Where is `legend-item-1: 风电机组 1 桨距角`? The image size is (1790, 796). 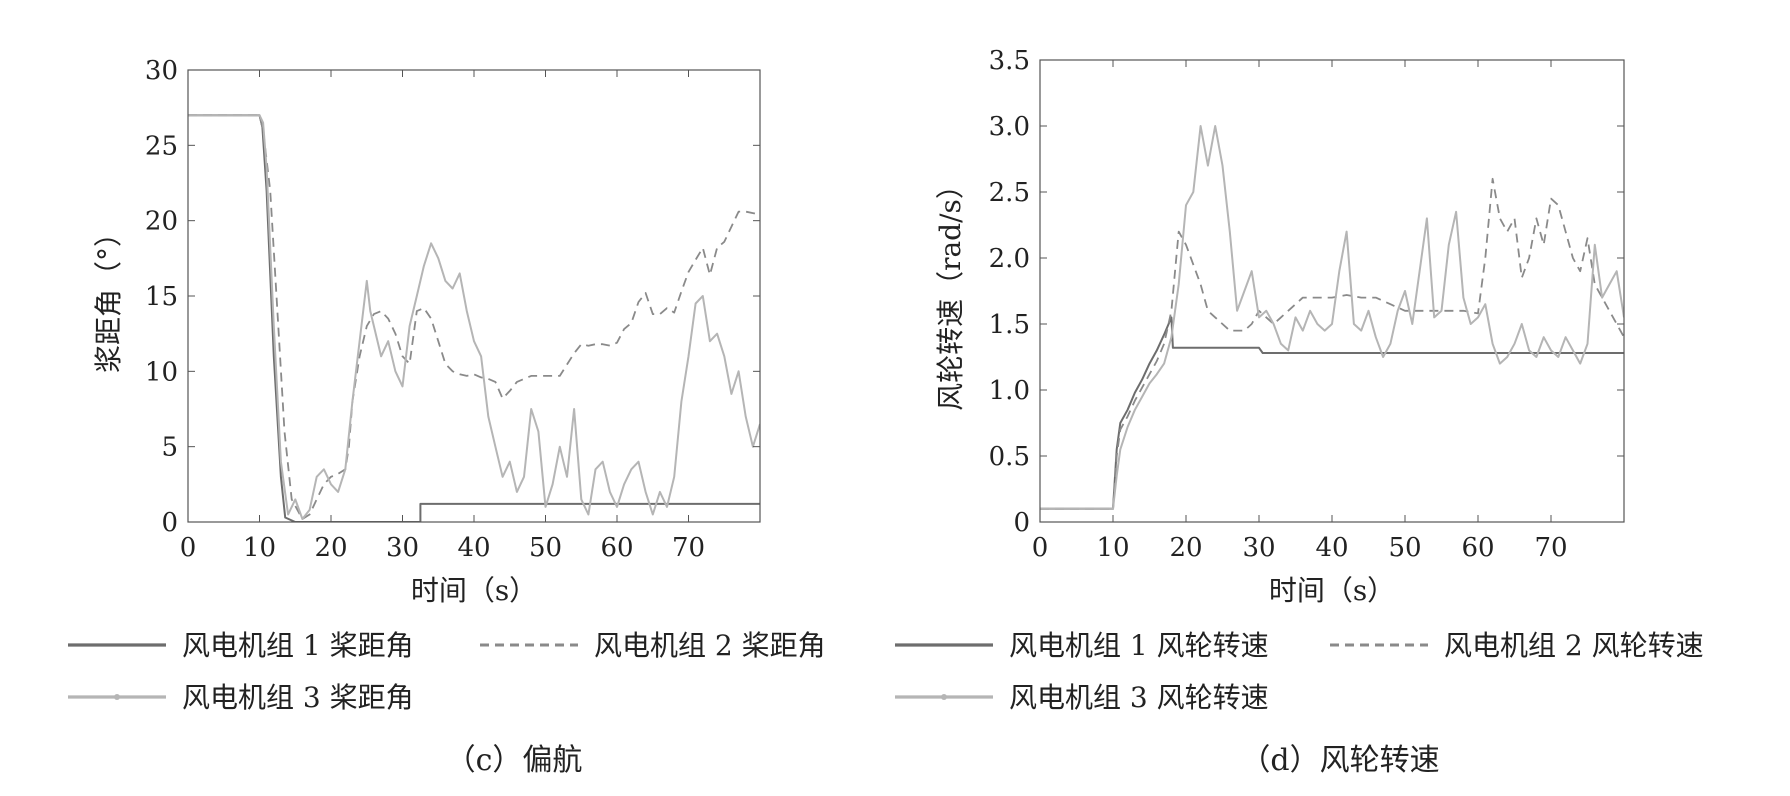 legend-item-1: 风电机组 1 桨距角 is located at coordinates (241, 645).